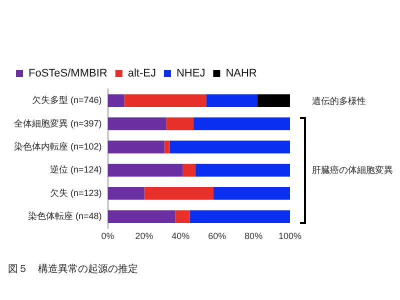  I want to click on legend-label: alt-EJ, so click(142, 74).